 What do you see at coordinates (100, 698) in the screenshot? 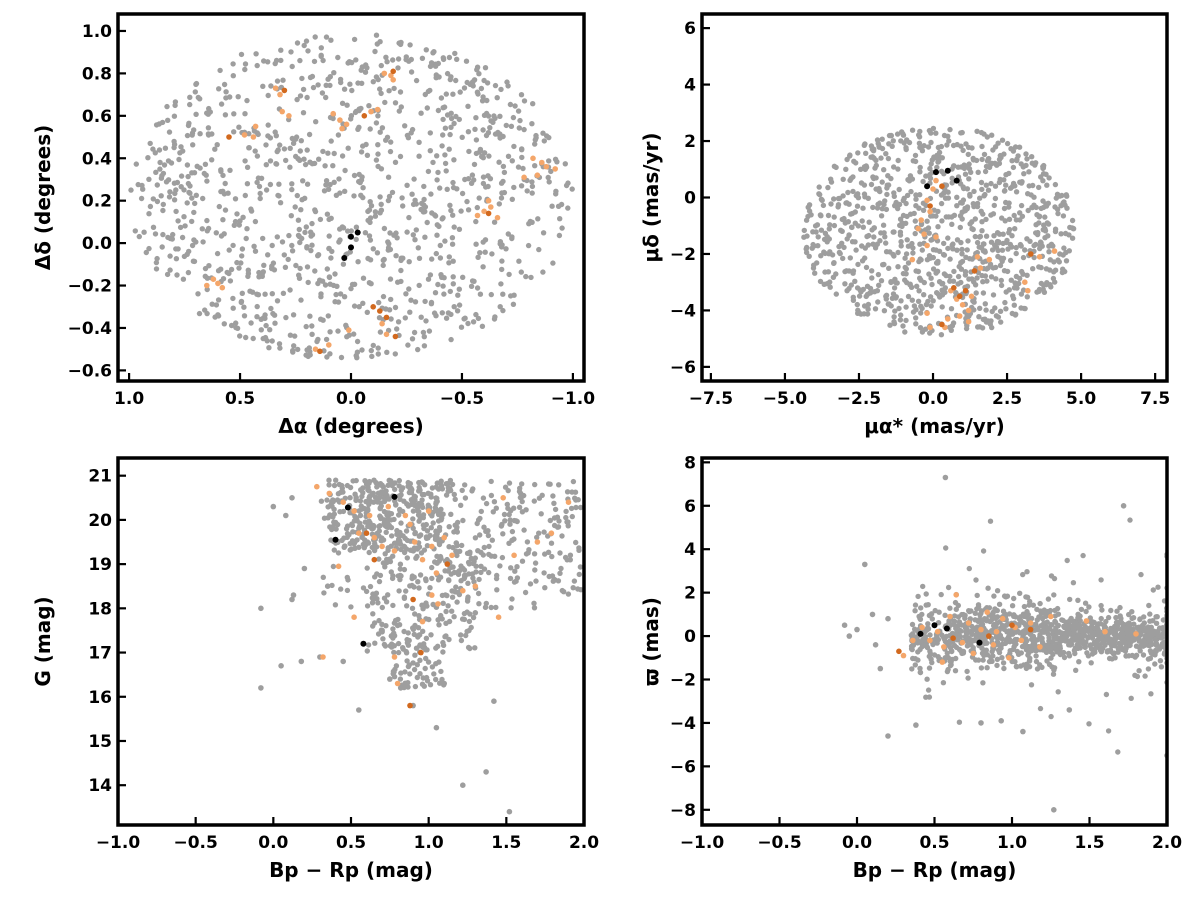
I see `y-tick-label: 16` at bounding box center [100, 698].